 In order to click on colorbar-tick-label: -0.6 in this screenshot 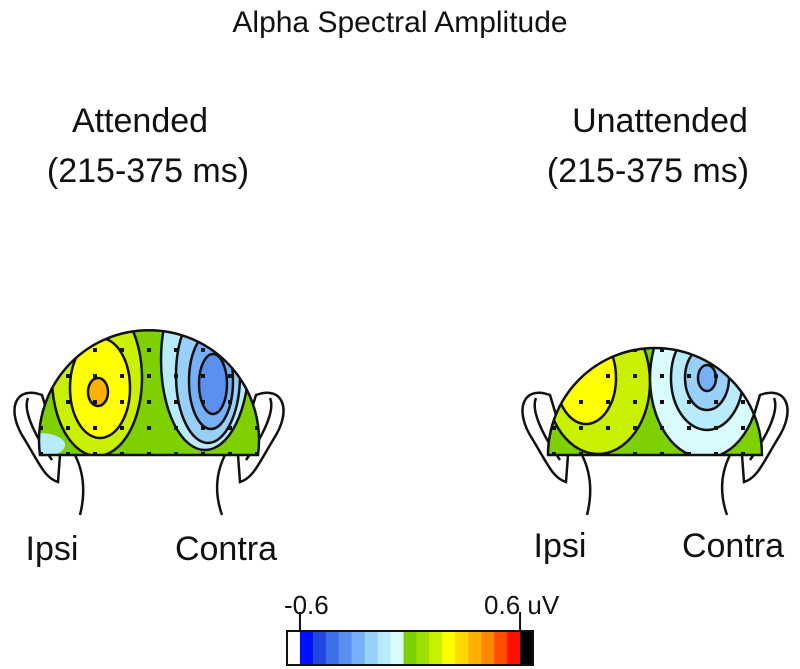, I will do `click(306, 605)`.